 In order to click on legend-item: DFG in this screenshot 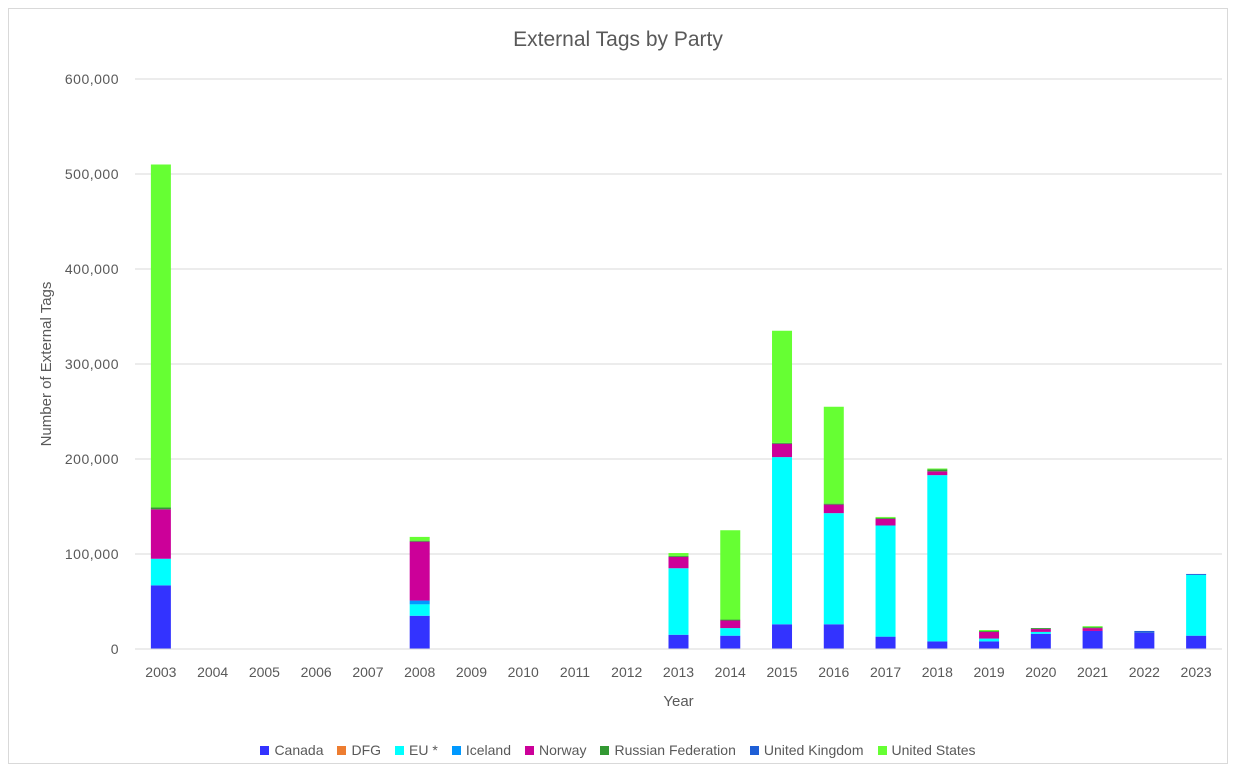, I will do `click(359, 750)`.